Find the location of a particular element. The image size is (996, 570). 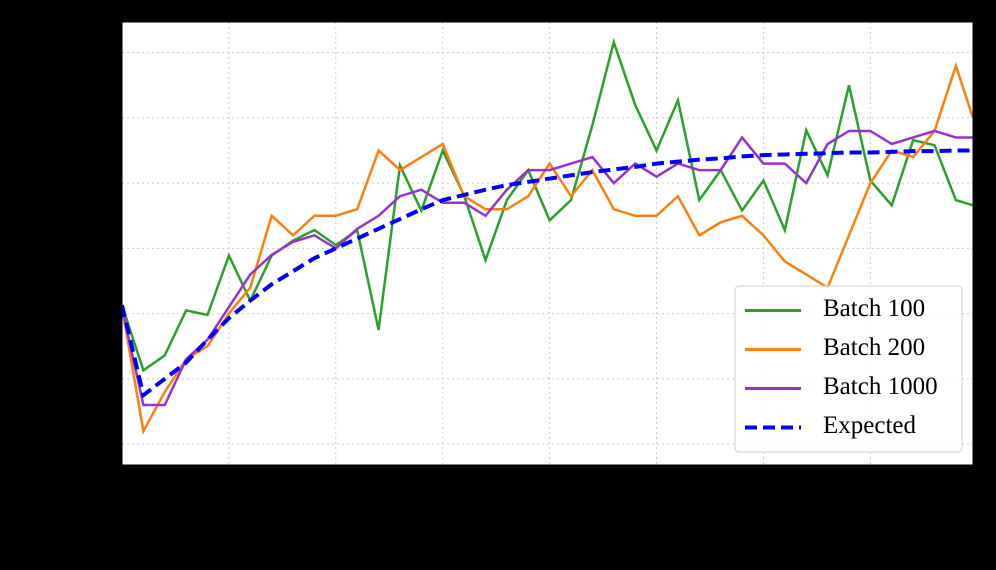

legend-label: Batch 1000 is located at coordinates (880, 386).